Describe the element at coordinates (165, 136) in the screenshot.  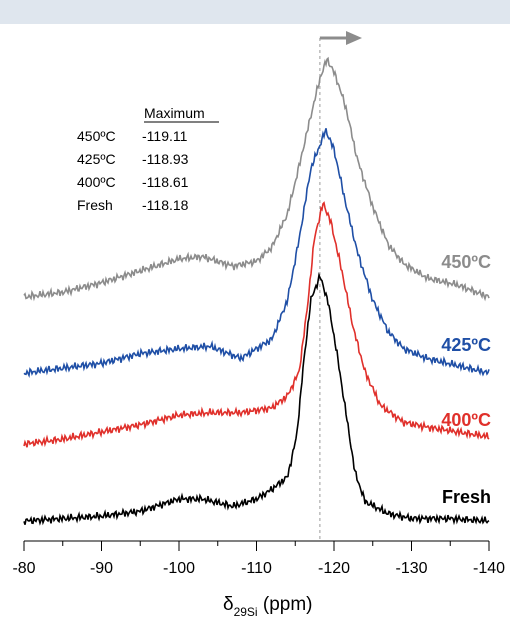
I see `legend-row-value-0: -119.11` at that location.